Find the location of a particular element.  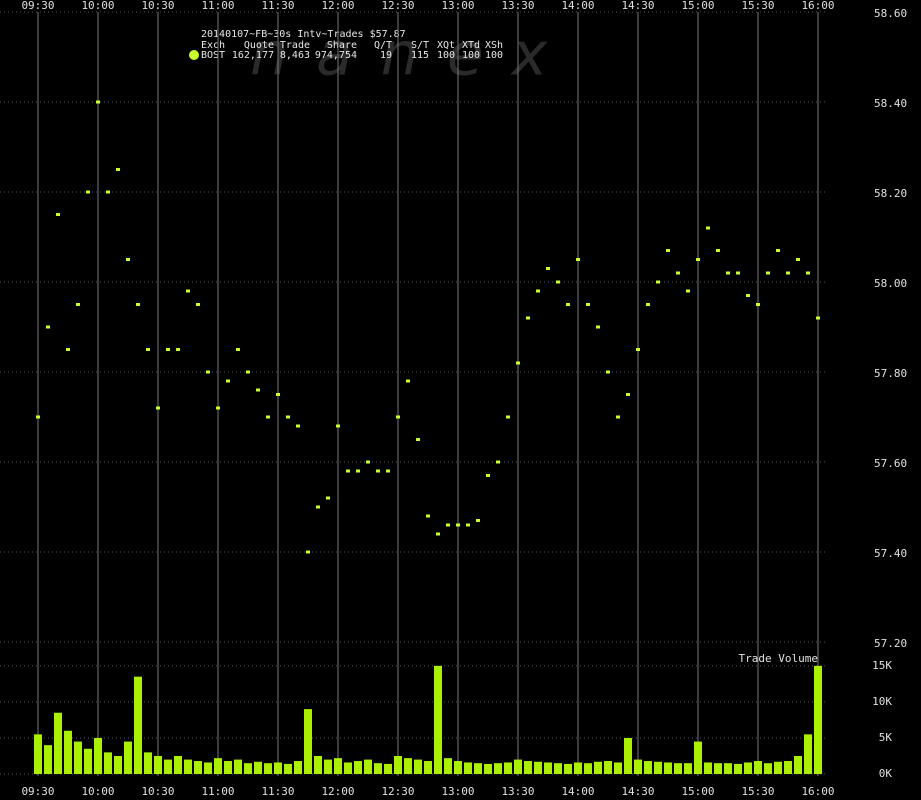

y-tick-label: 58.60 is located at coordinates (890, 13).